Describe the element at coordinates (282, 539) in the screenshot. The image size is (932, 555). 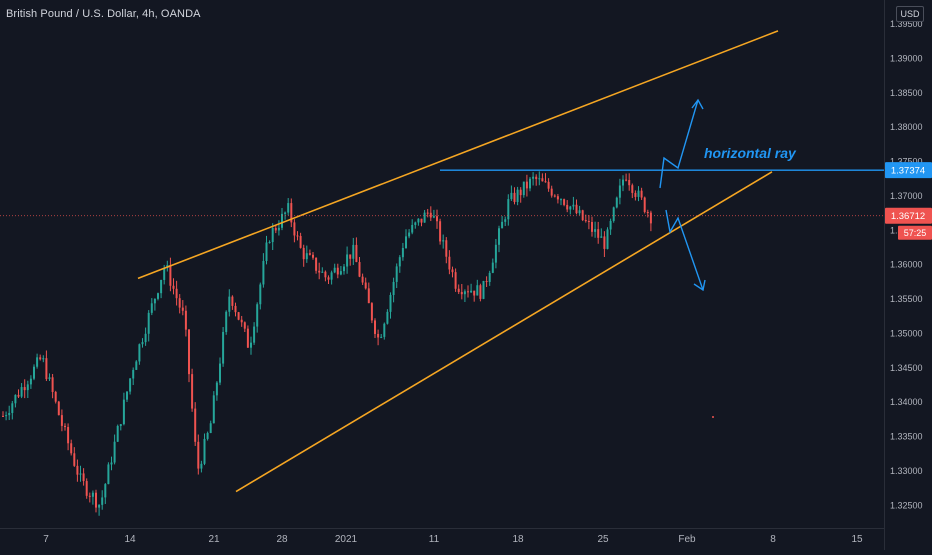
I see `time-tick: 28` at that location.